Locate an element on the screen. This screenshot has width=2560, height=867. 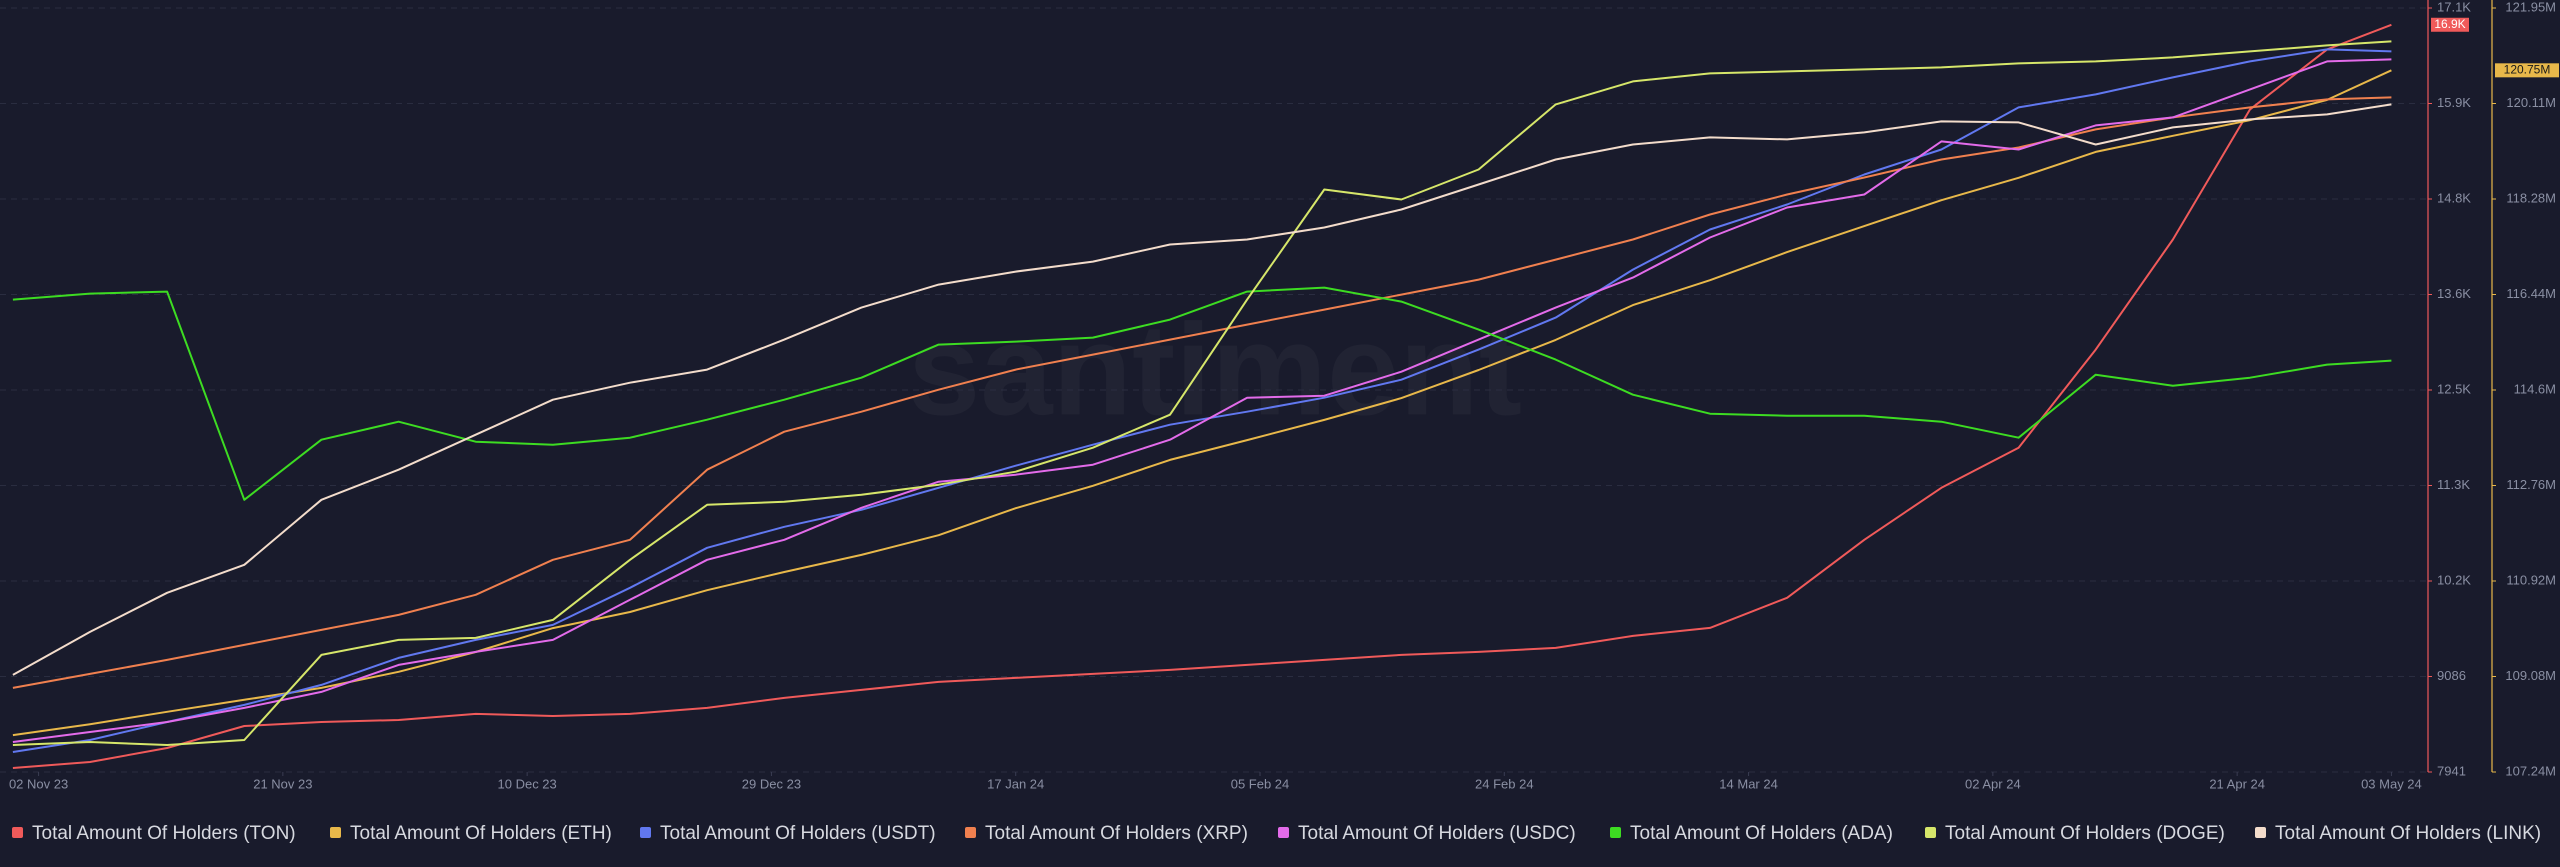
x-tick-label: 24 Feb 24 is located at coordinates (1504, 783).